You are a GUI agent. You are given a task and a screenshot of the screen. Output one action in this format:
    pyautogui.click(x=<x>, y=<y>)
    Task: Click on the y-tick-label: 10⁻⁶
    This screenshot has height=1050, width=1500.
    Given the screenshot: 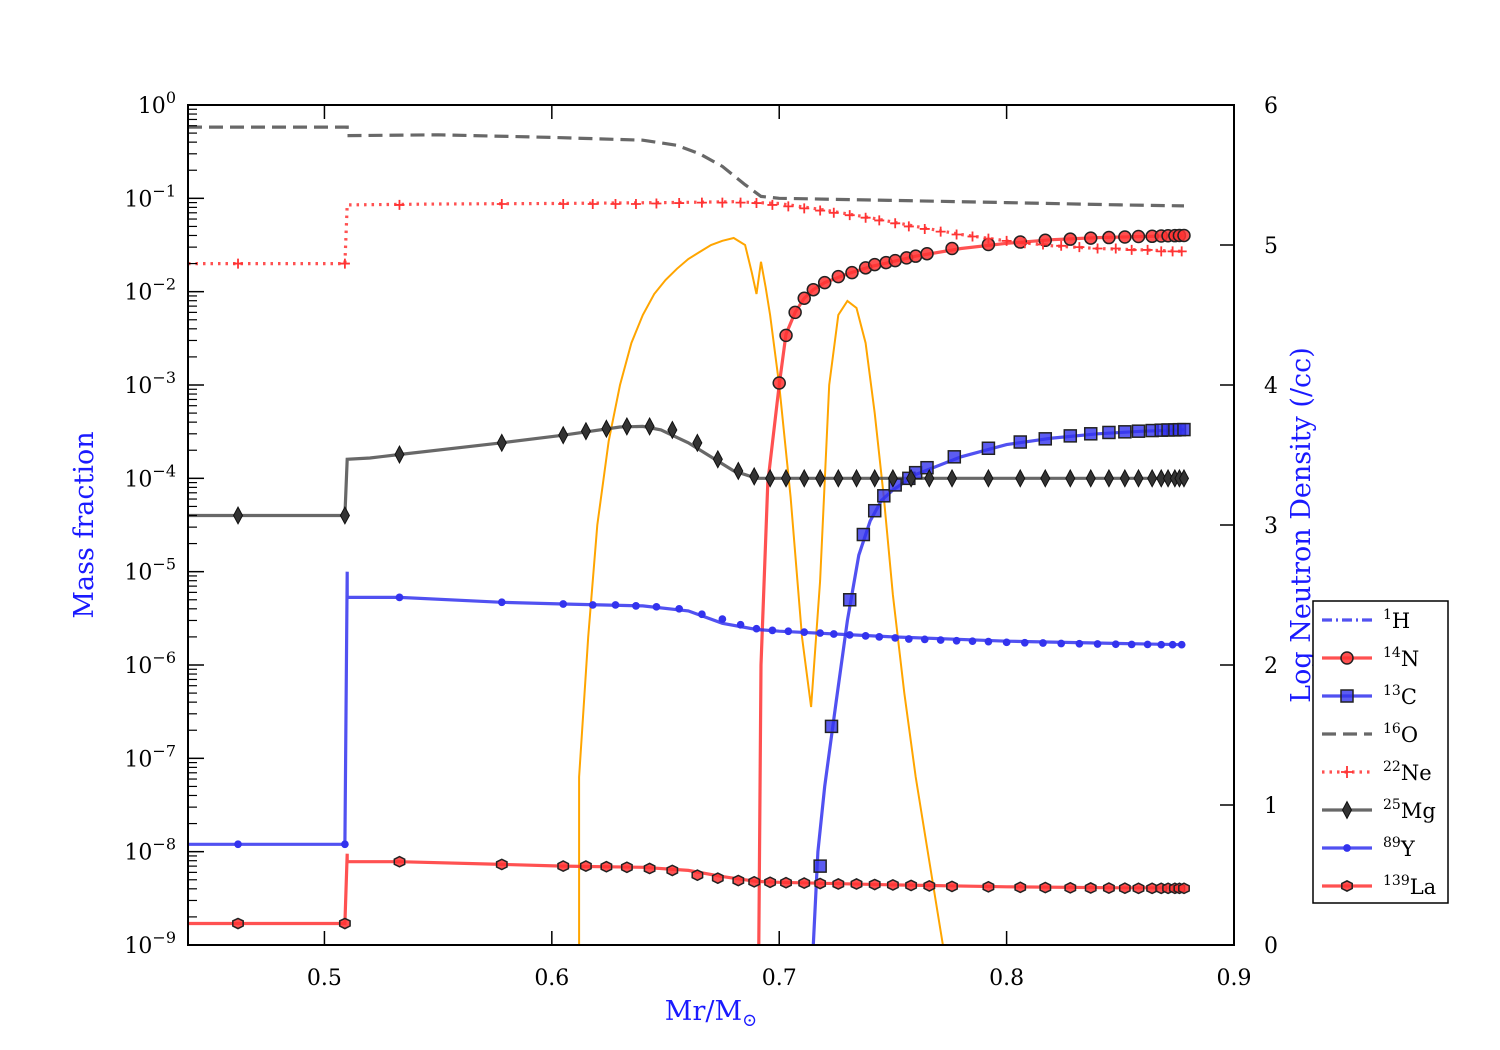 What is the action you would take?
    pyautogui.click(x=150, y=663)
    